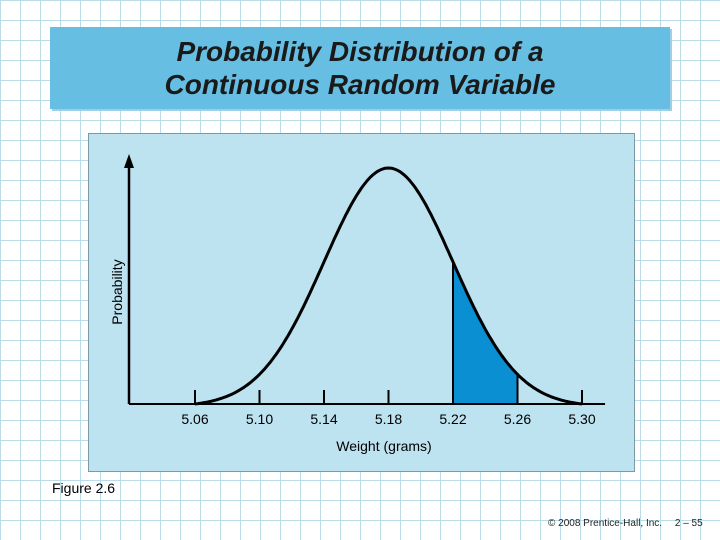 The image size is (720, 540). What do you see at coordinates (194, 419) in the screenshot?
I see `x-tick-label-0: 5.06` at bounding box center [194, 419].